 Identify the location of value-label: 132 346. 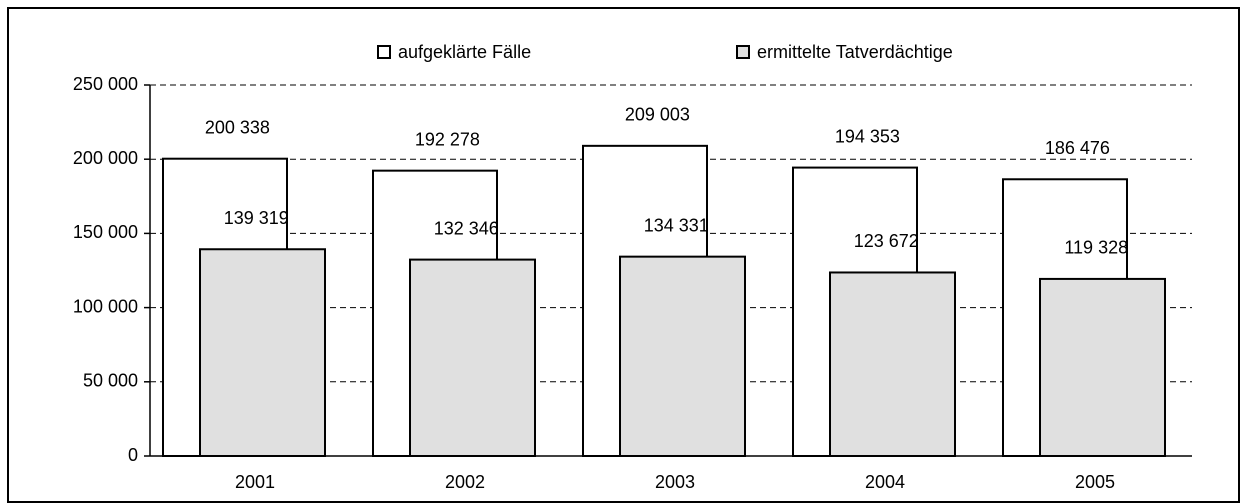
(466, 228).